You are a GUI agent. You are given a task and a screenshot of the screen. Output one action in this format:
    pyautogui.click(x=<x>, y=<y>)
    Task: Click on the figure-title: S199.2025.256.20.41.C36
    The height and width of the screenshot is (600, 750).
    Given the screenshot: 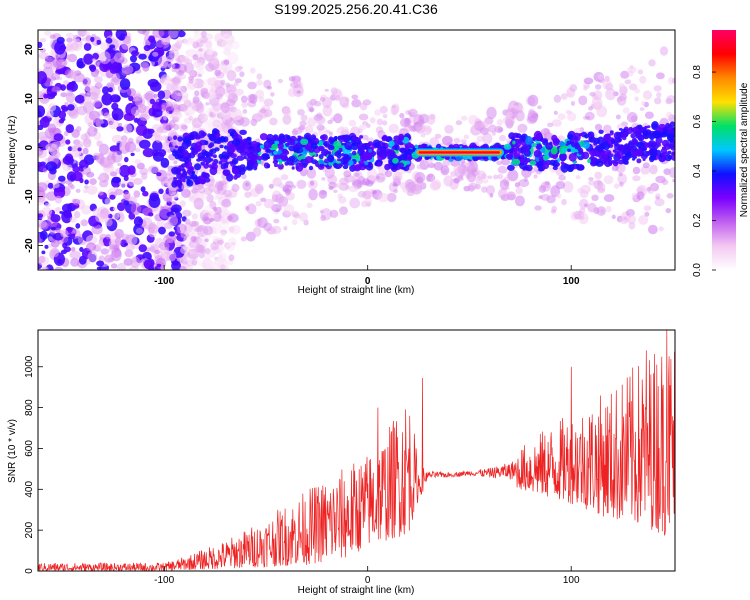 What is the action you would take?
    pyautogui.click(x=356, y=9)
    